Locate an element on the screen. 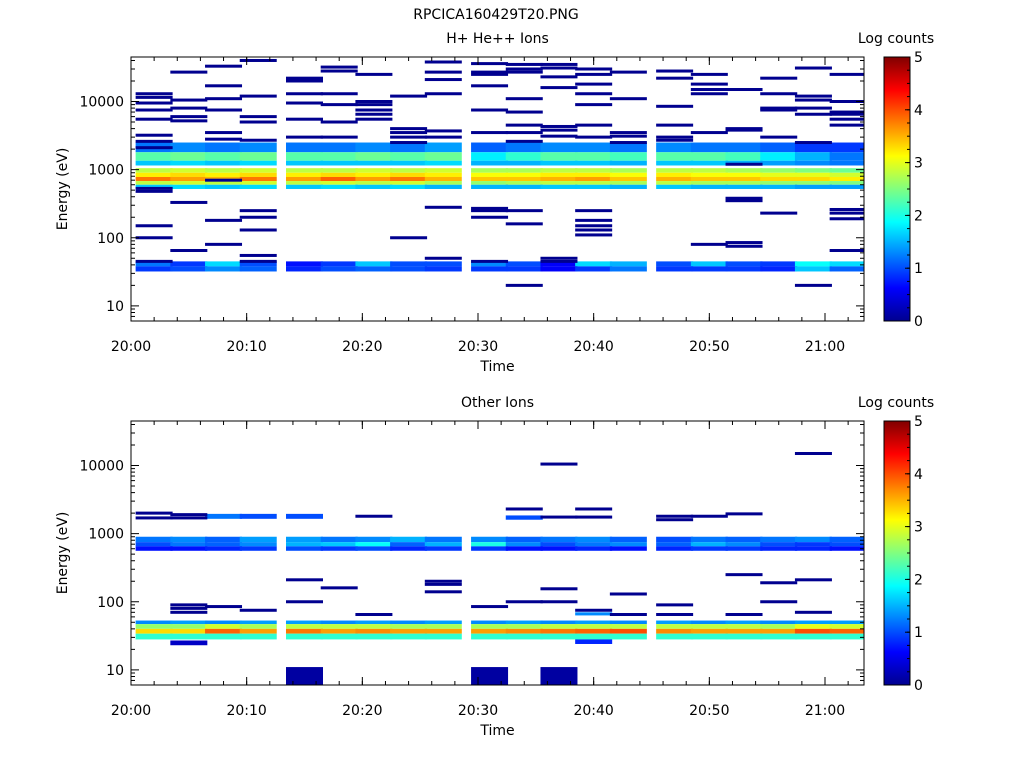 The height and width of the screenshot is (768, 1024). y-tick-label: 1000 is located at coordinates (106, 171).